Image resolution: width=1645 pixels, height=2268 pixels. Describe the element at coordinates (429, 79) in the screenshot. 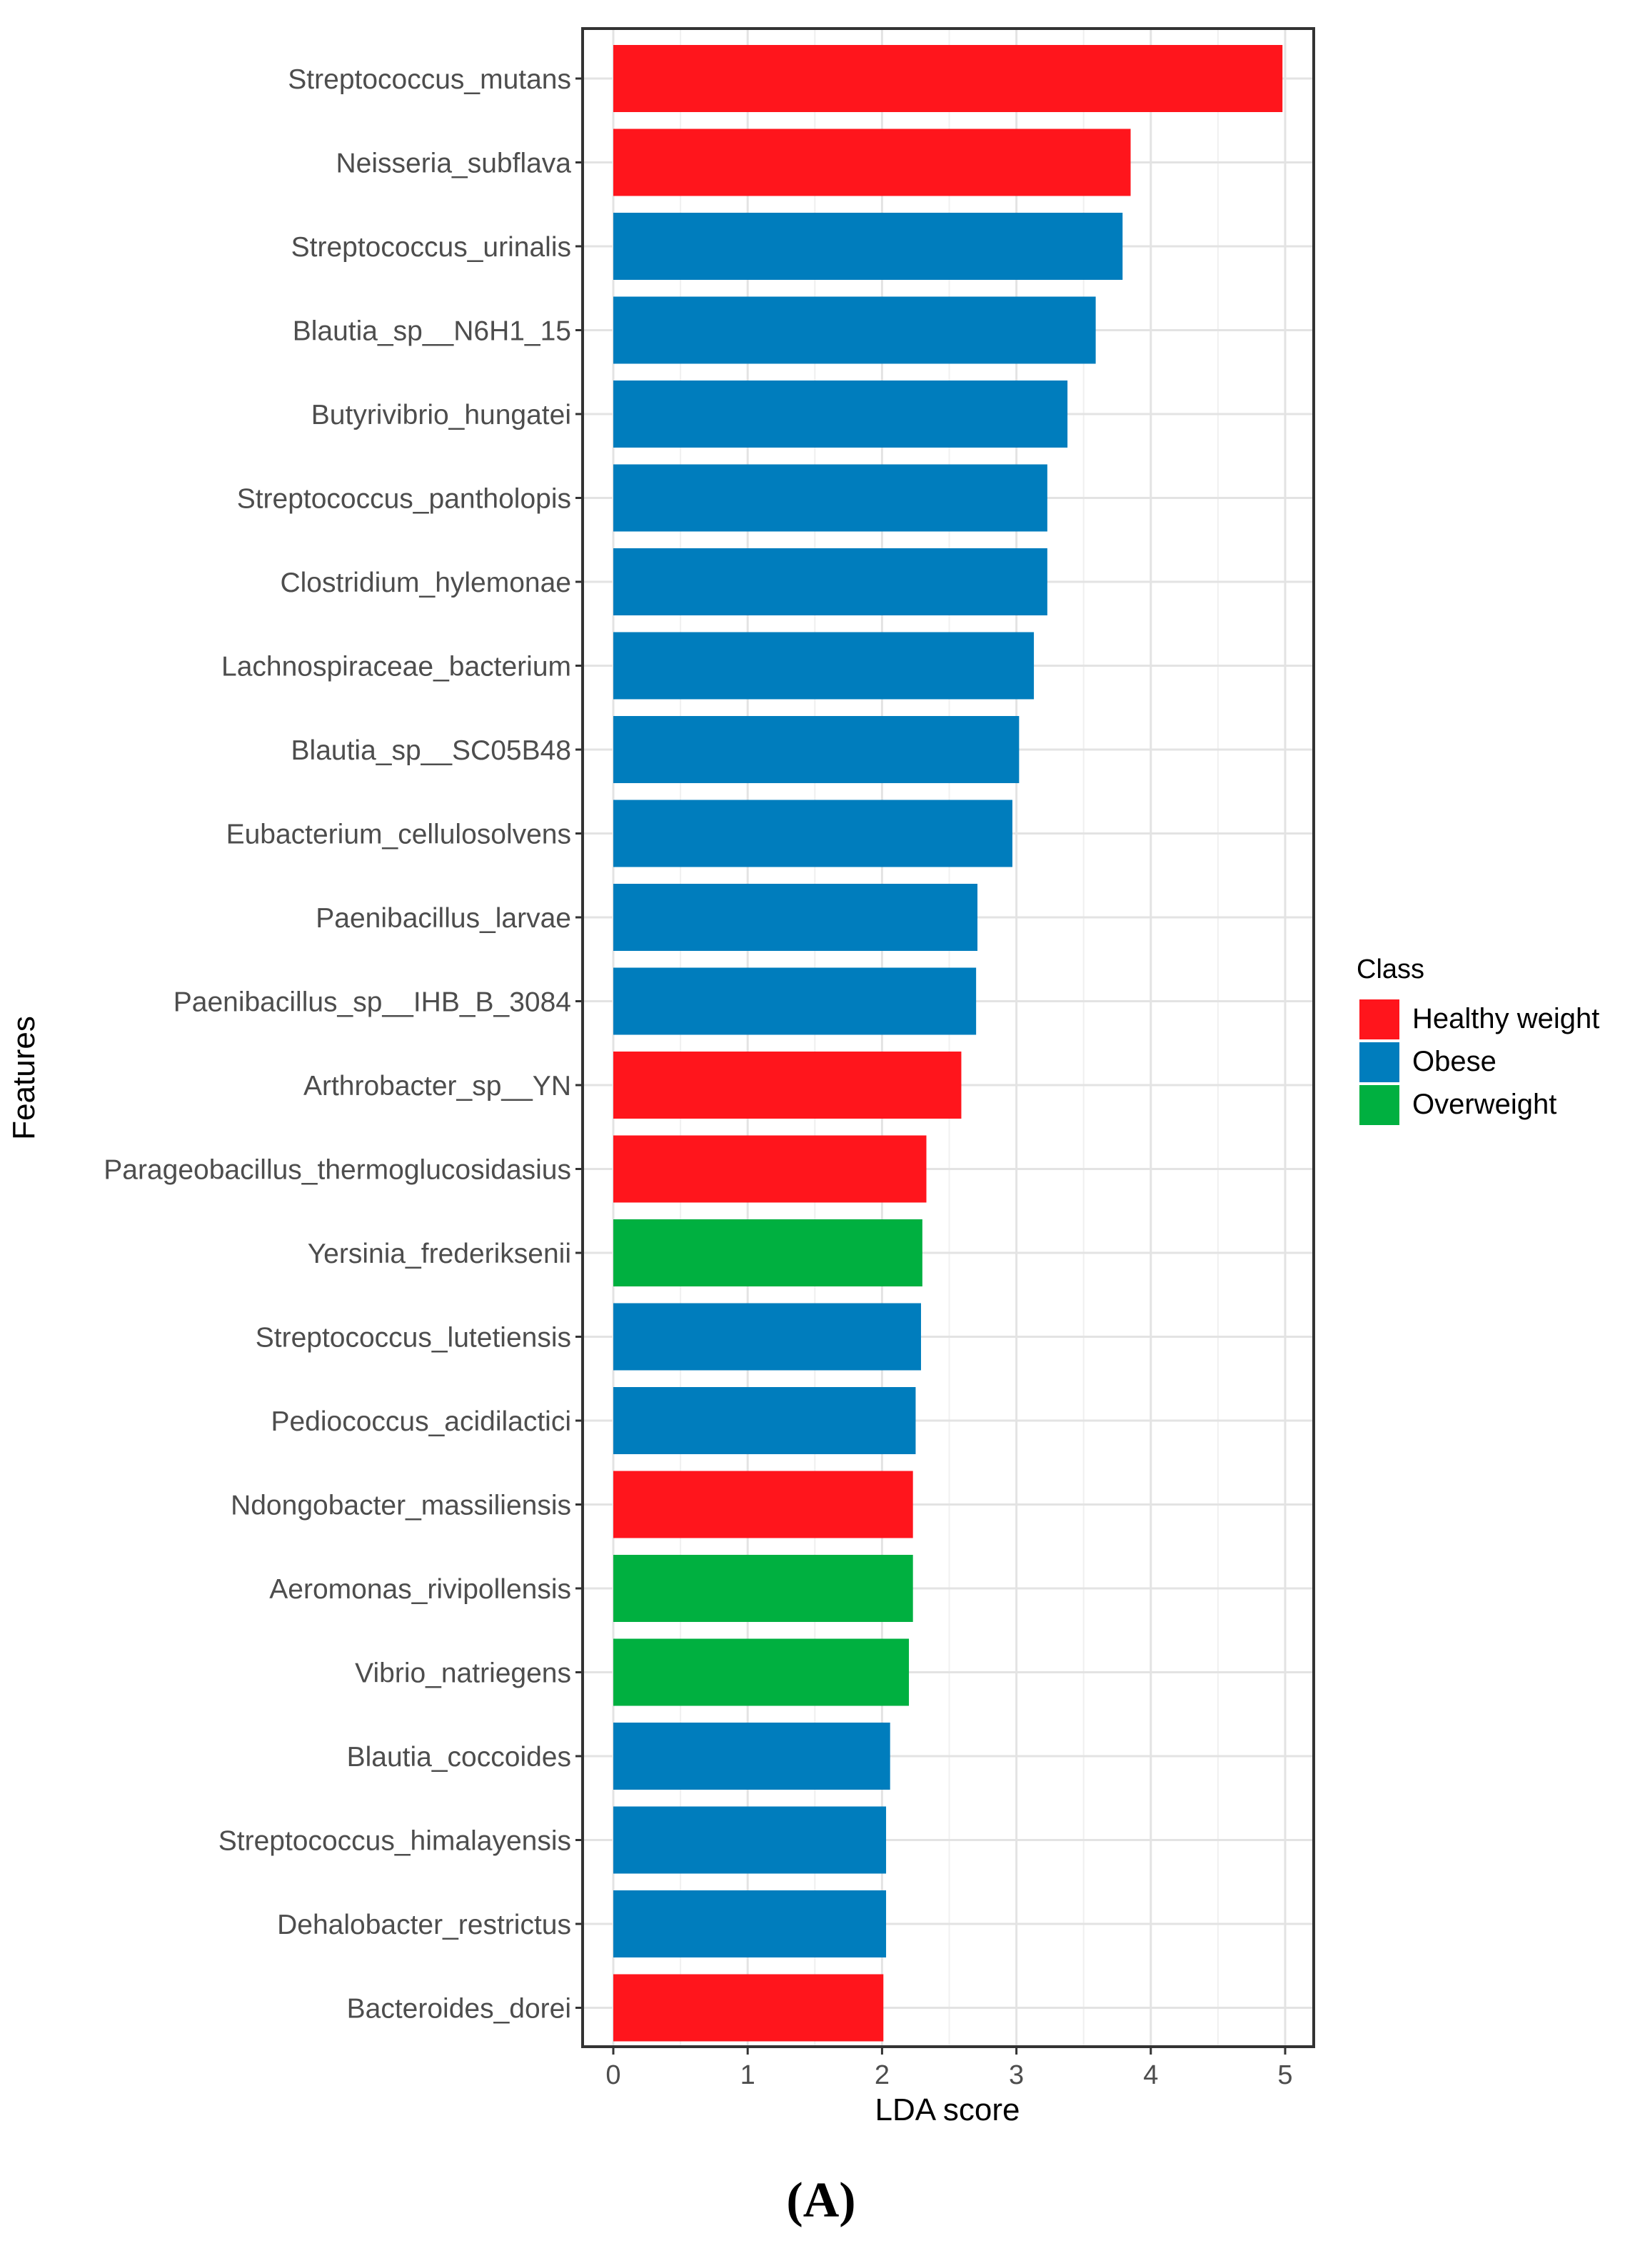

I see `y-tick-label: Streptococcus_mutans` at that location.